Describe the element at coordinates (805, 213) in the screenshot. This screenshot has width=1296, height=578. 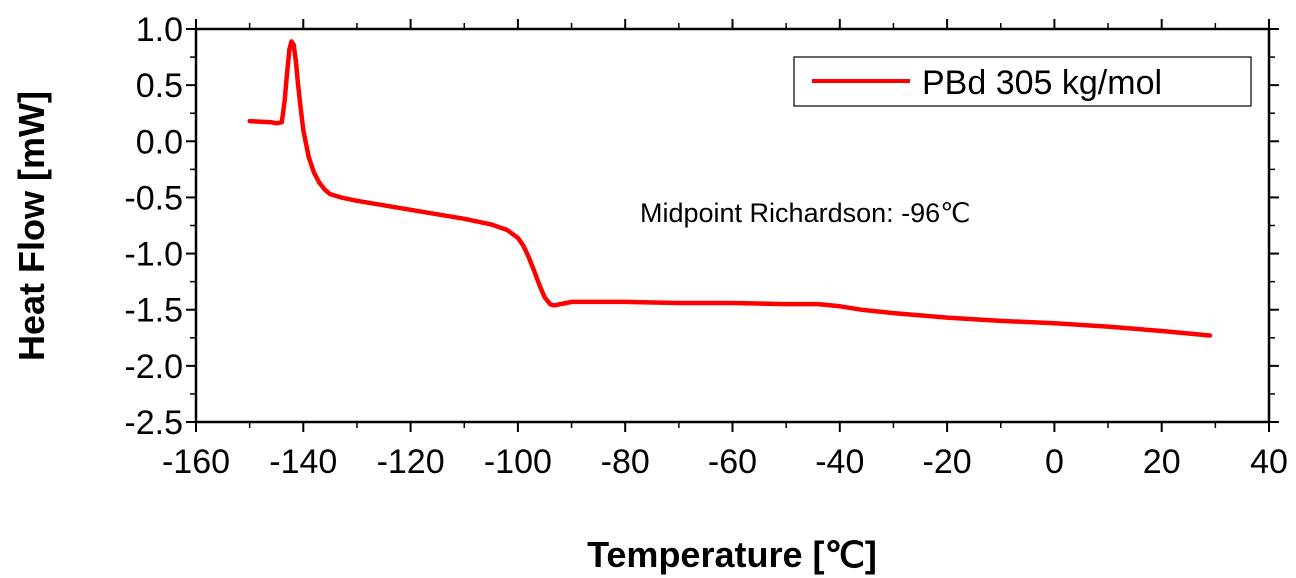
I see `midpoint-annotation: Midpoint Richardson: -96℃` at that location.